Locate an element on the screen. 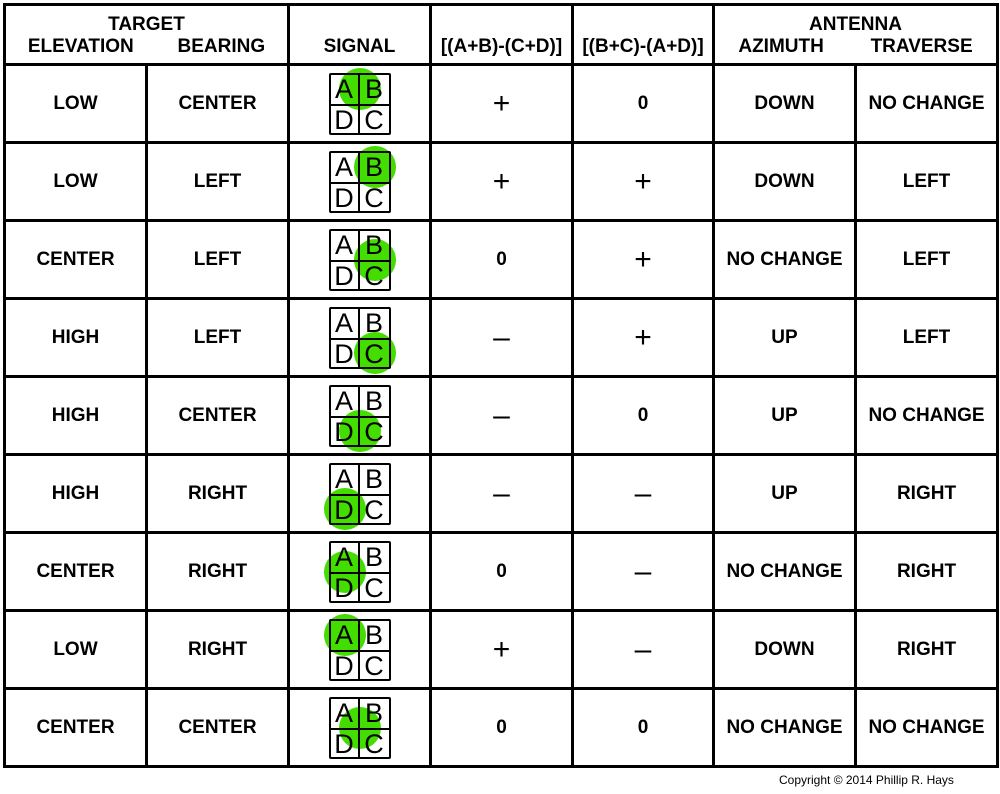 The width and height of the screenshot is (1000, 794). table-row: LOW LEFT A B D C + + DOWN LEFT is located at coordinates (501, 181).